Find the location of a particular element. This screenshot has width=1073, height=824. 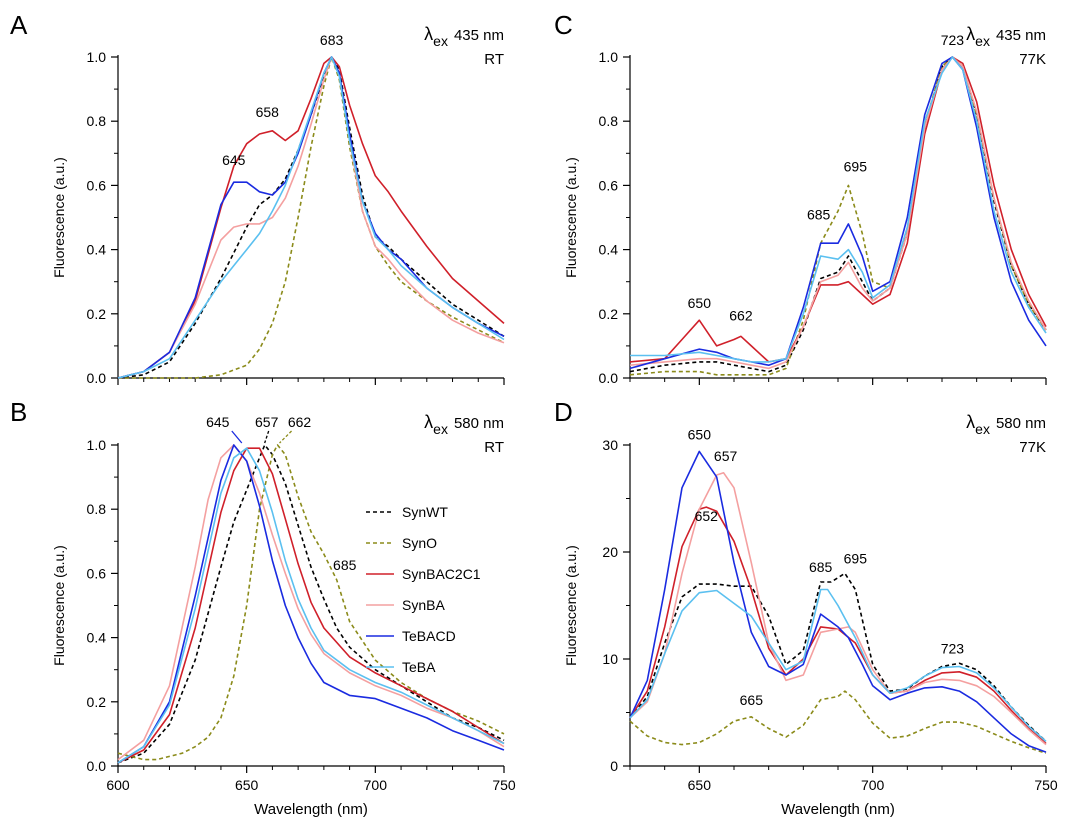

legend-label: SynBA is located at coordinates (423, 605).